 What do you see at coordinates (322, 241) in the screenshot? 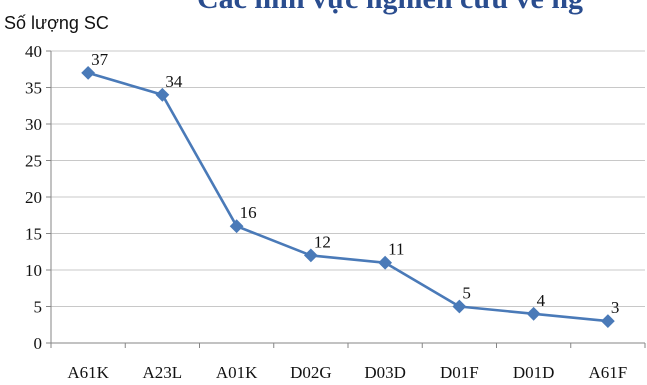
I see `data-label: 12` at bounding box center [322, 241].